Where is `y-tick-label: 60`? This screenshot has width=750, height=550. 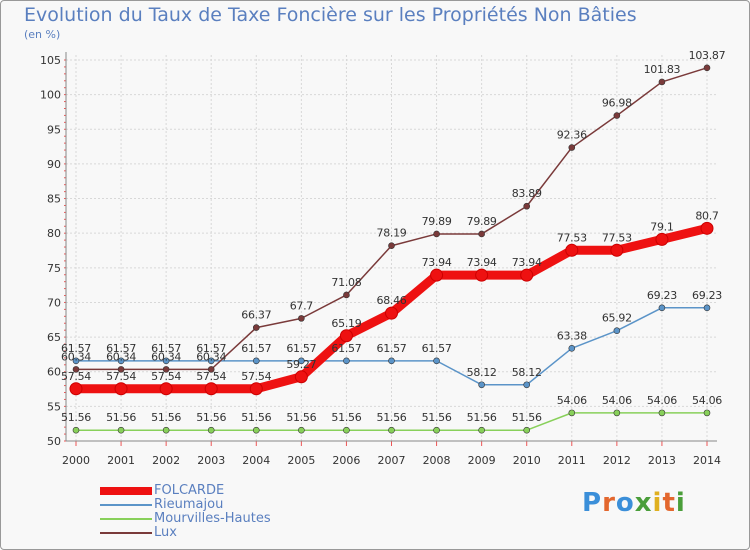 y-tick-label: 60 is located at coordinates (54, 372).